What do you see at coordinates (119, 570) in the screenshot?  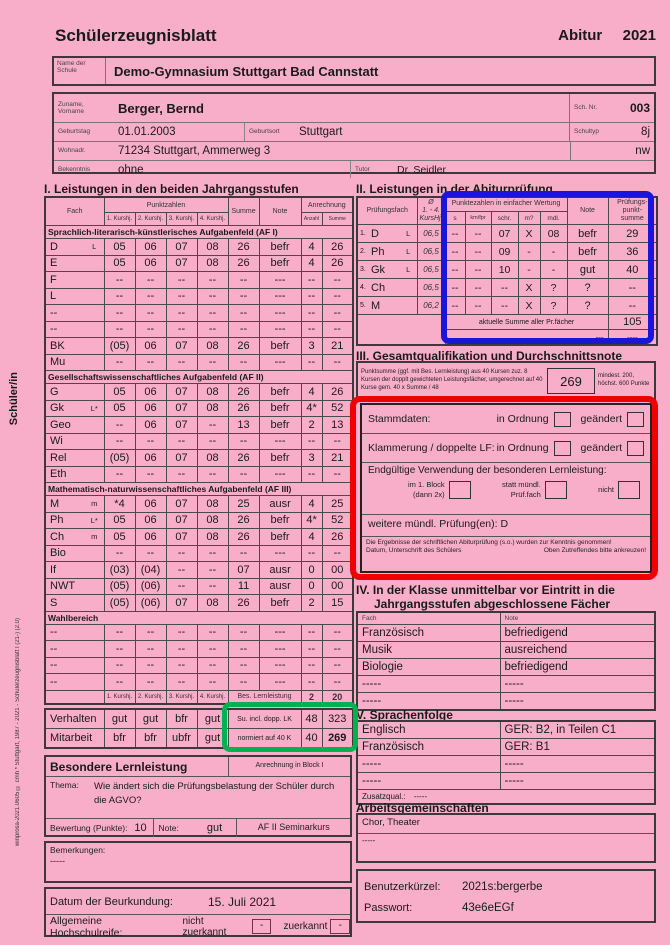 I see `table-cell: (03)` at bounding box center [119, 570].